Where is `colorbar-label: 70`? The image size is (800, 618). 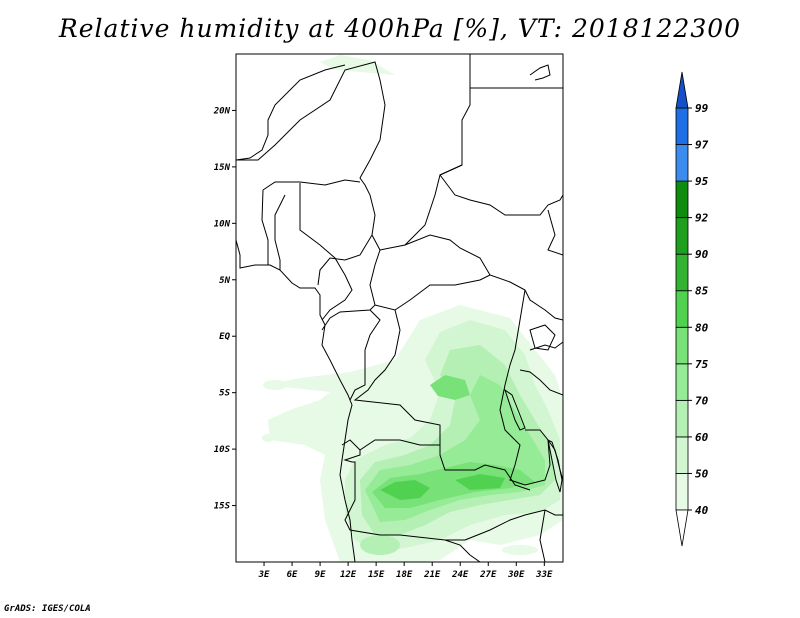
colorbar-label: 70 is located at coordinates (702, 400).